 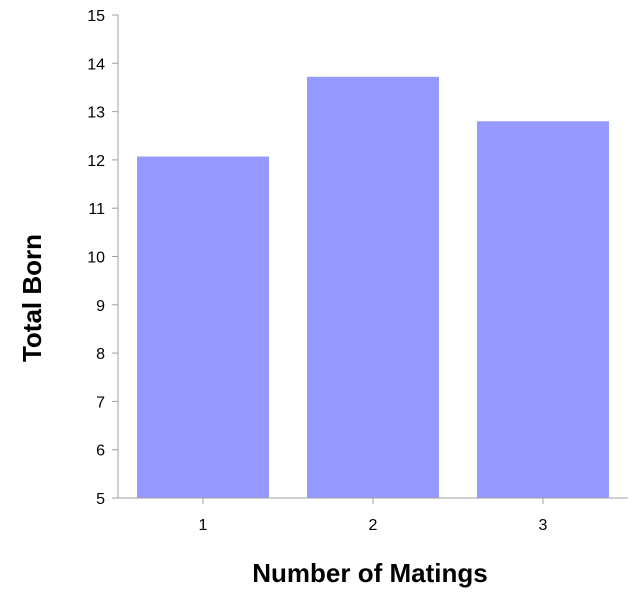 I want to click on x-tick-label: 3, so click(x=543, y=525).